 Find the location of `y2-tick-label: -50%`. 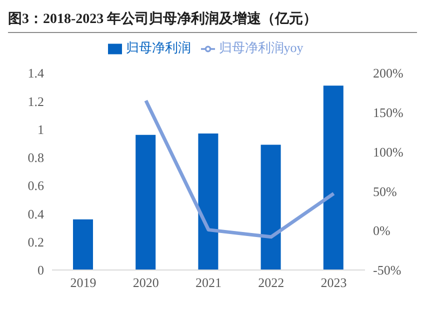

y2-tick-label: -50% is located at coordinates (387, 270).